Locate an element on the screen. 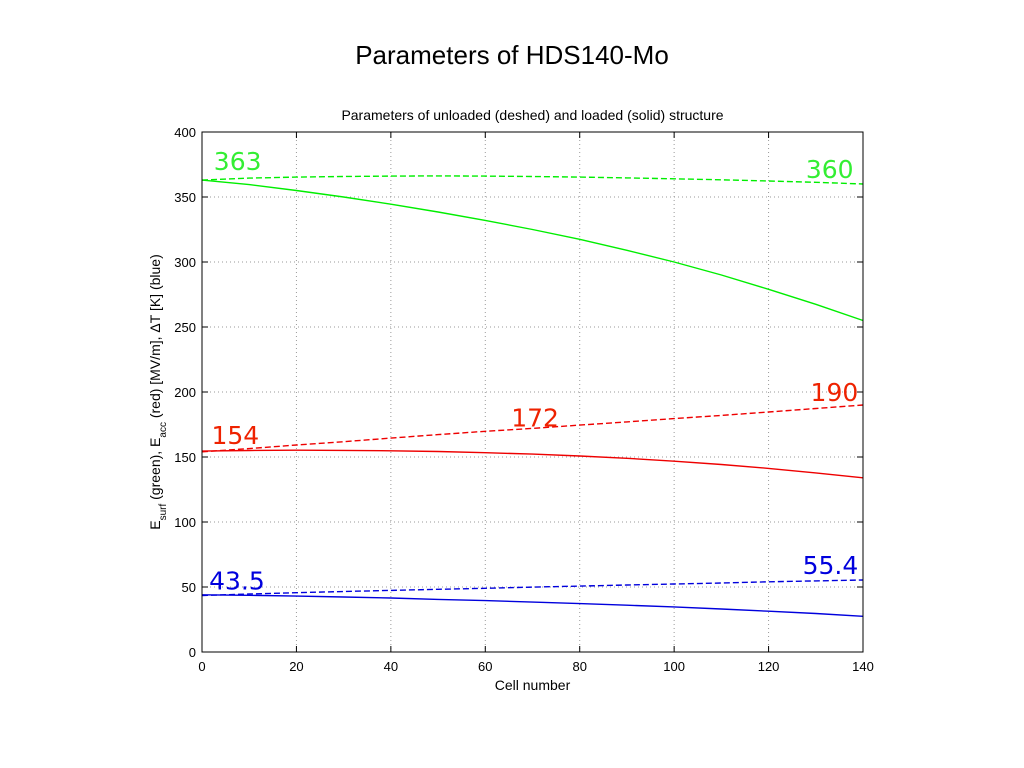 The height and width of the screenshot is (768, 1024). y-tick-label: 200 is located at coordinates (185, 392).